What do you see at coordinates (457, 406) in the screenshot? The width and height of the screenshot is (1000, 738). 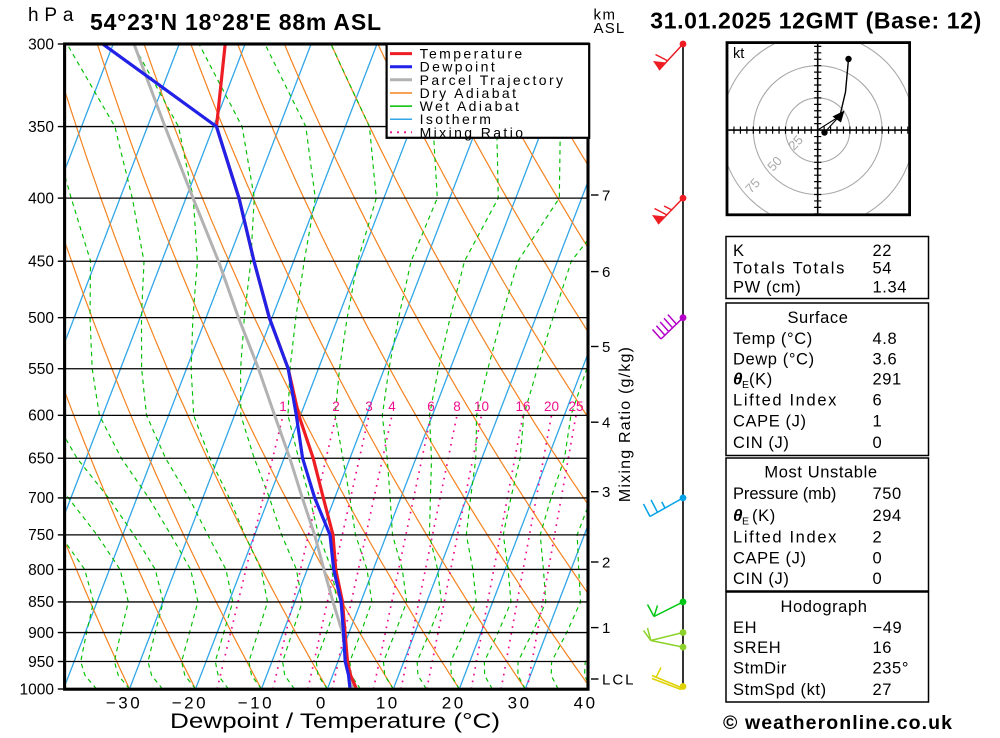 I see `svg-text: 8` at bounding box center [457, 406].